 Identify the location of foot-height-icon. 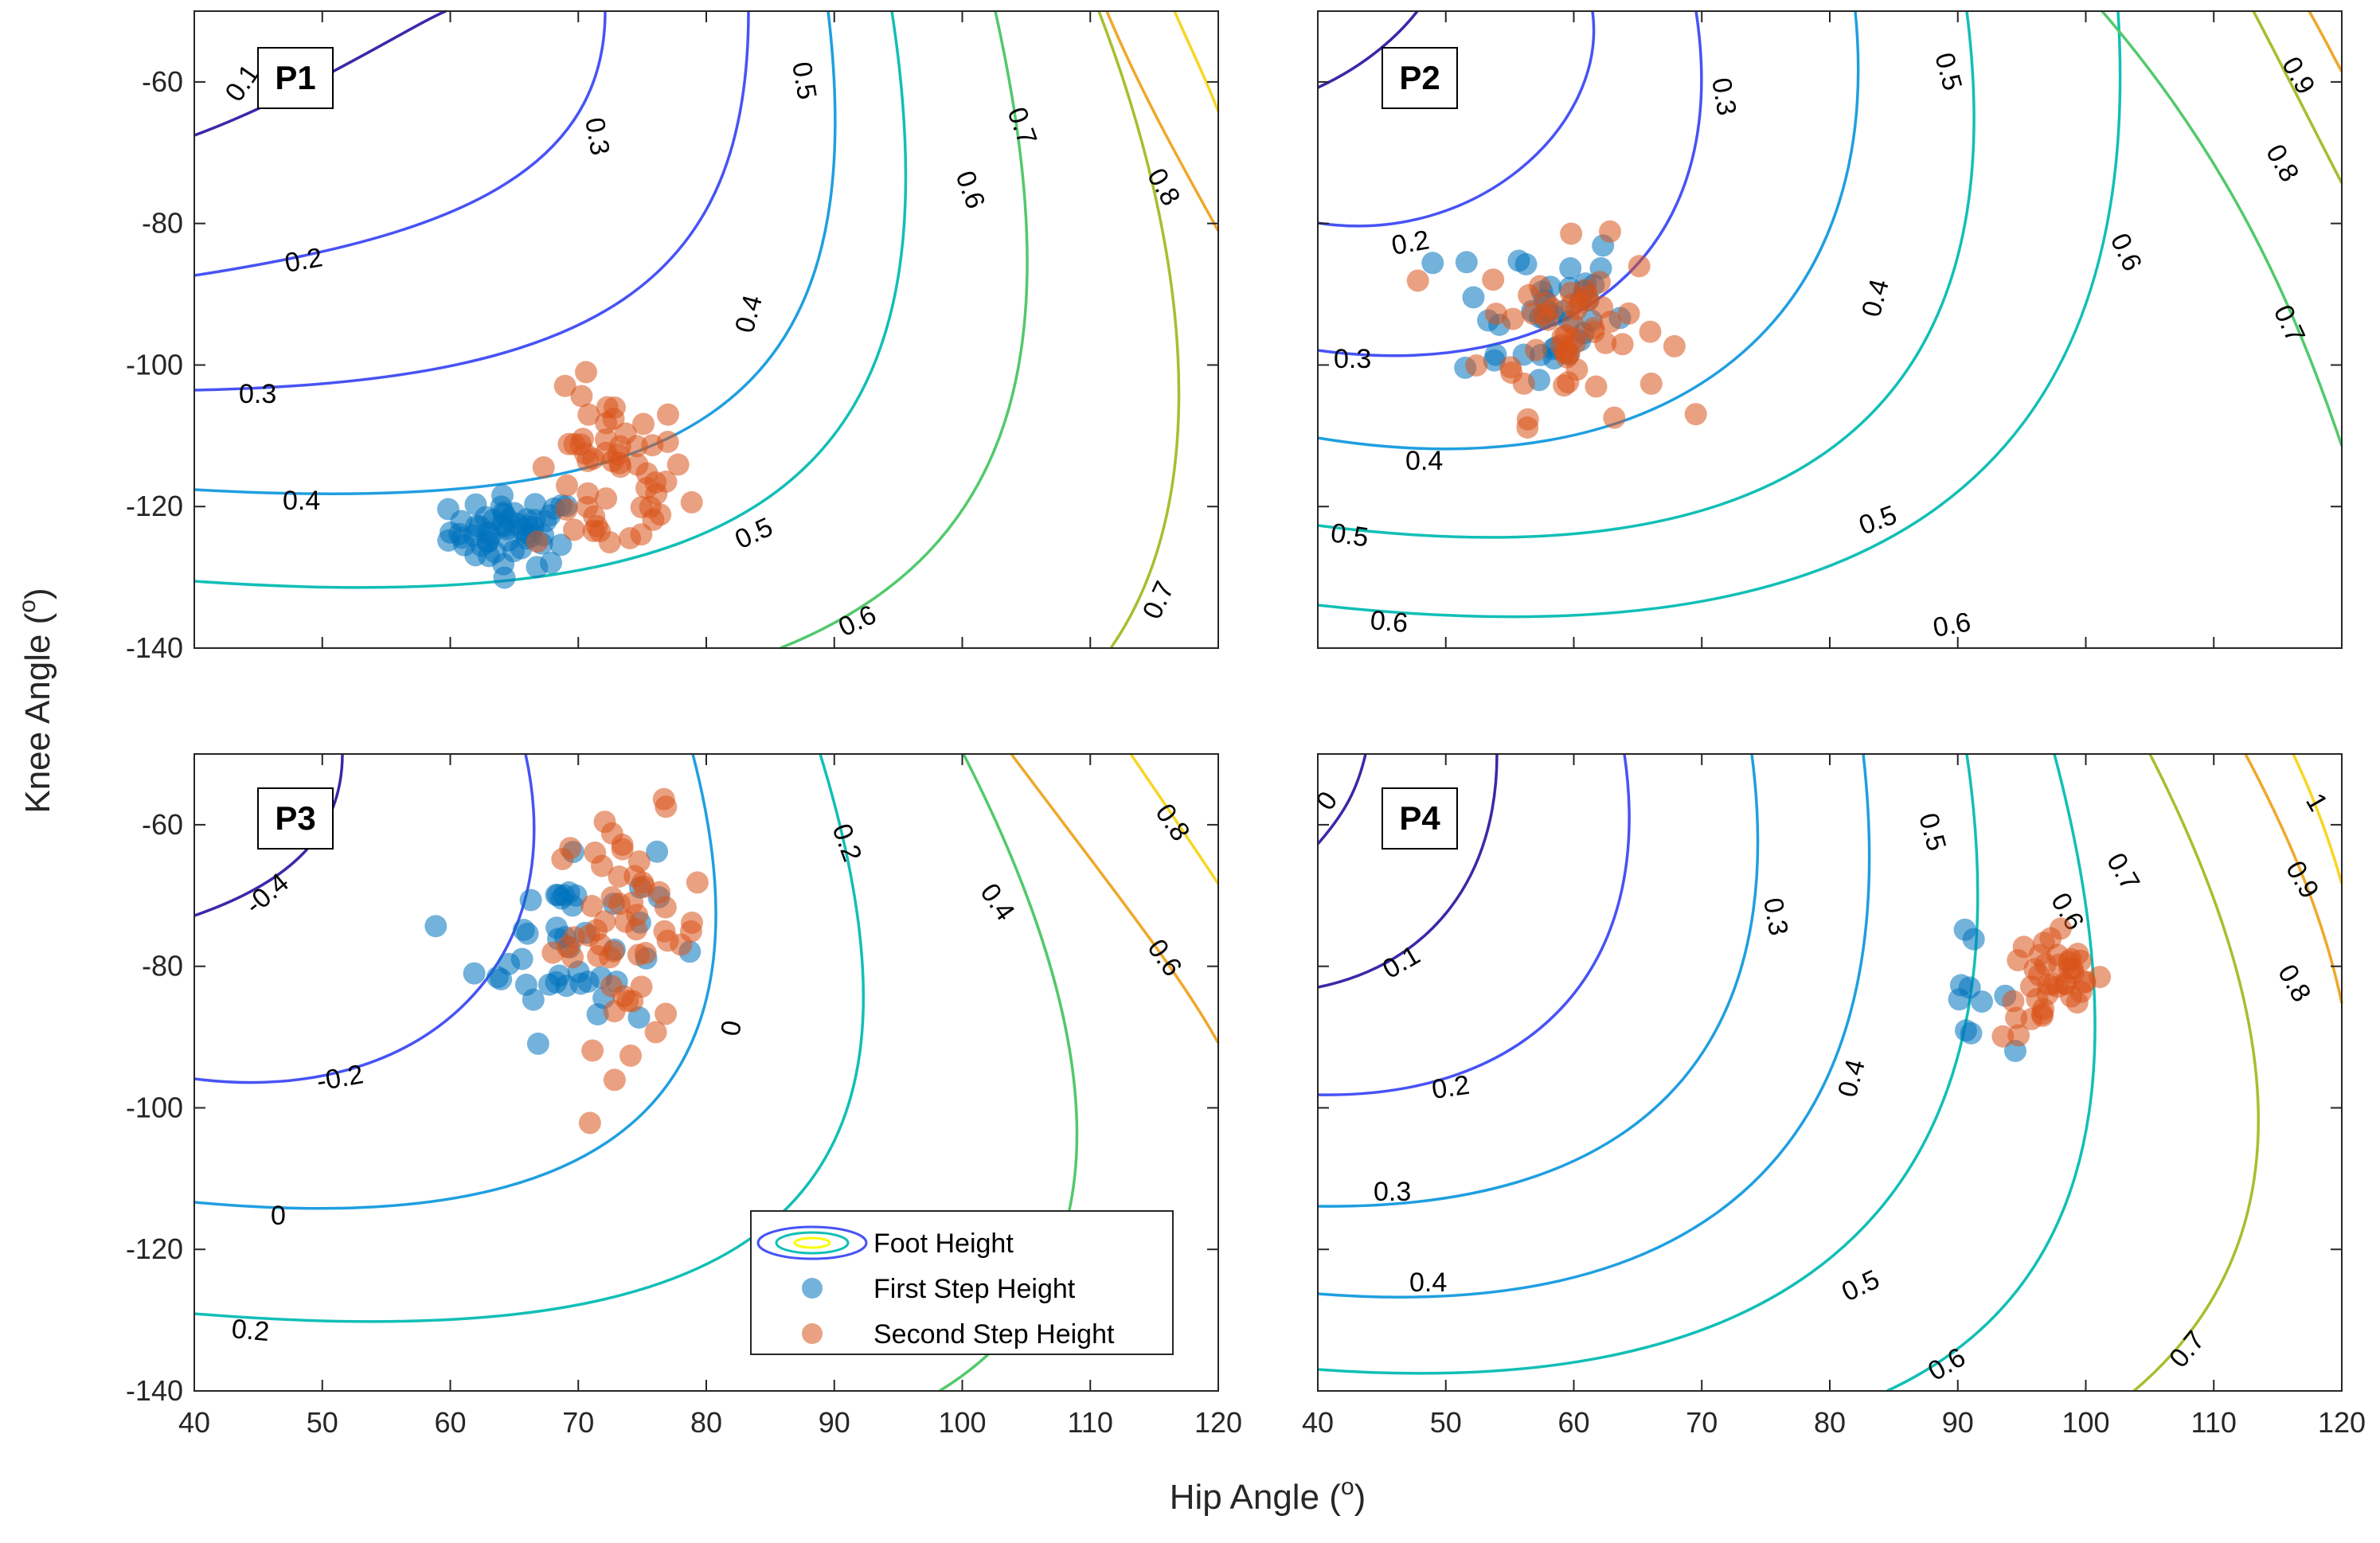
(812, 1243).